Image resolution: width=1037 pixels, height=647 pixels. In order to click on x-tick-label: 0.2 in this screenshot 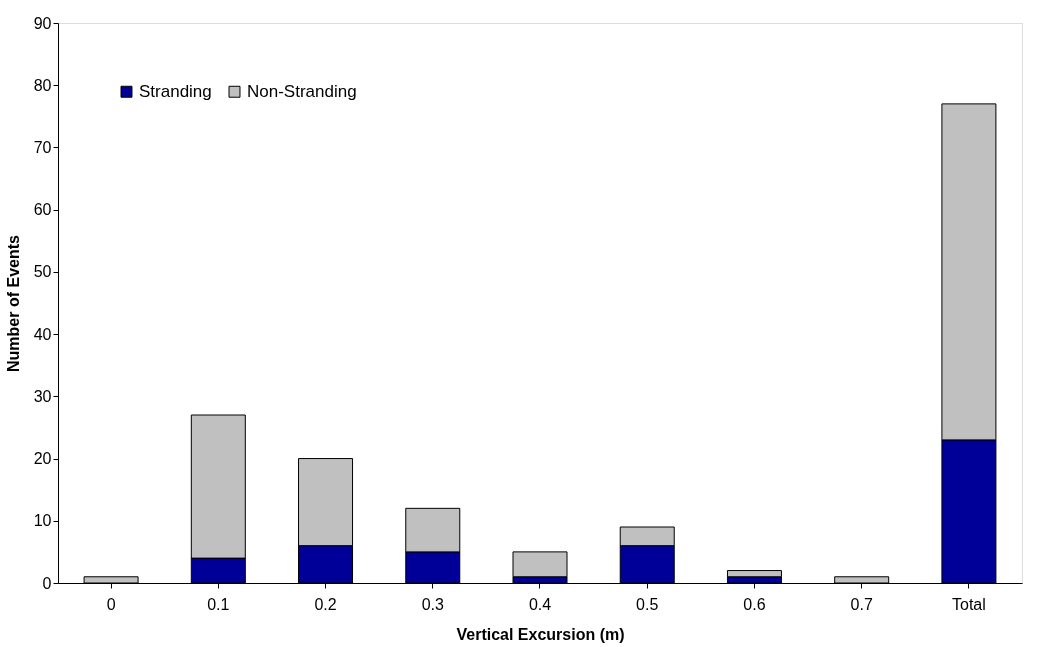, I will do `click(325, 604)`.